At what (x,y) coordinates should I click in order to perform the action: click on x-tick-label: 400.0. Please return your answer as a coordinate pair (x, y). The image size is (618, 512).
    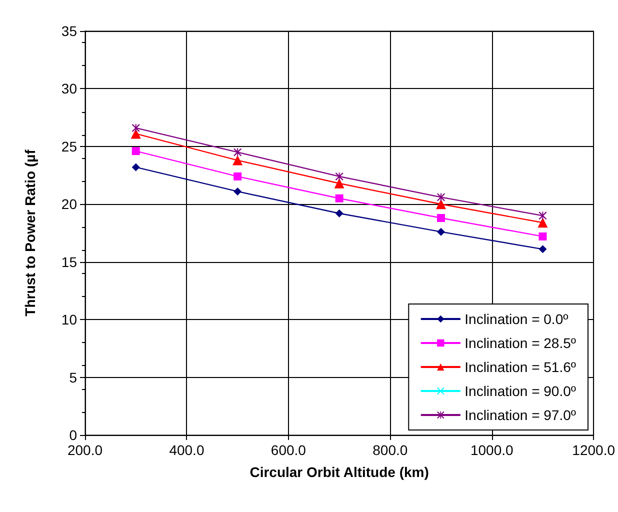
    Looking at the image, I should click on (186, 450).